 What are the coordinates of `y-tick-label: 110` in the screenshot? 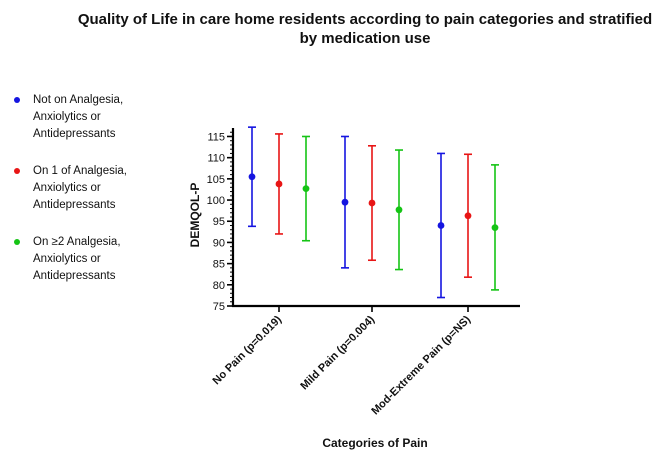 It's located at (216, 159).